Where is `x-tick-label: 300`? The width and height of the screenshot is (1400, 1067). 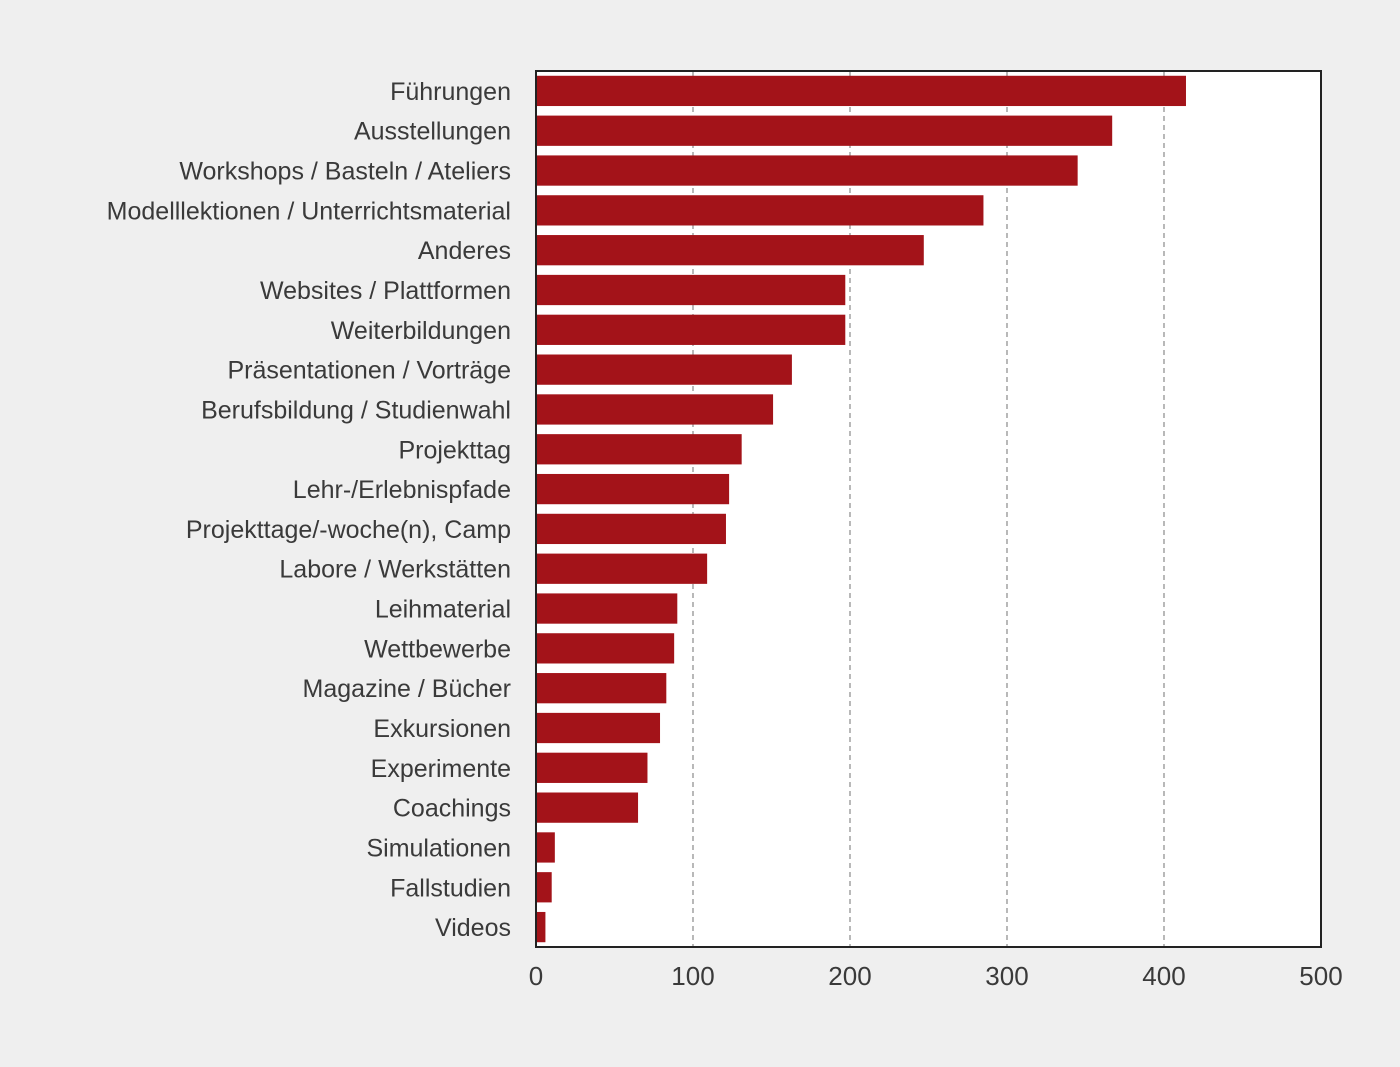 x-tick-label: 300 is located at coordinates (1006, 976).